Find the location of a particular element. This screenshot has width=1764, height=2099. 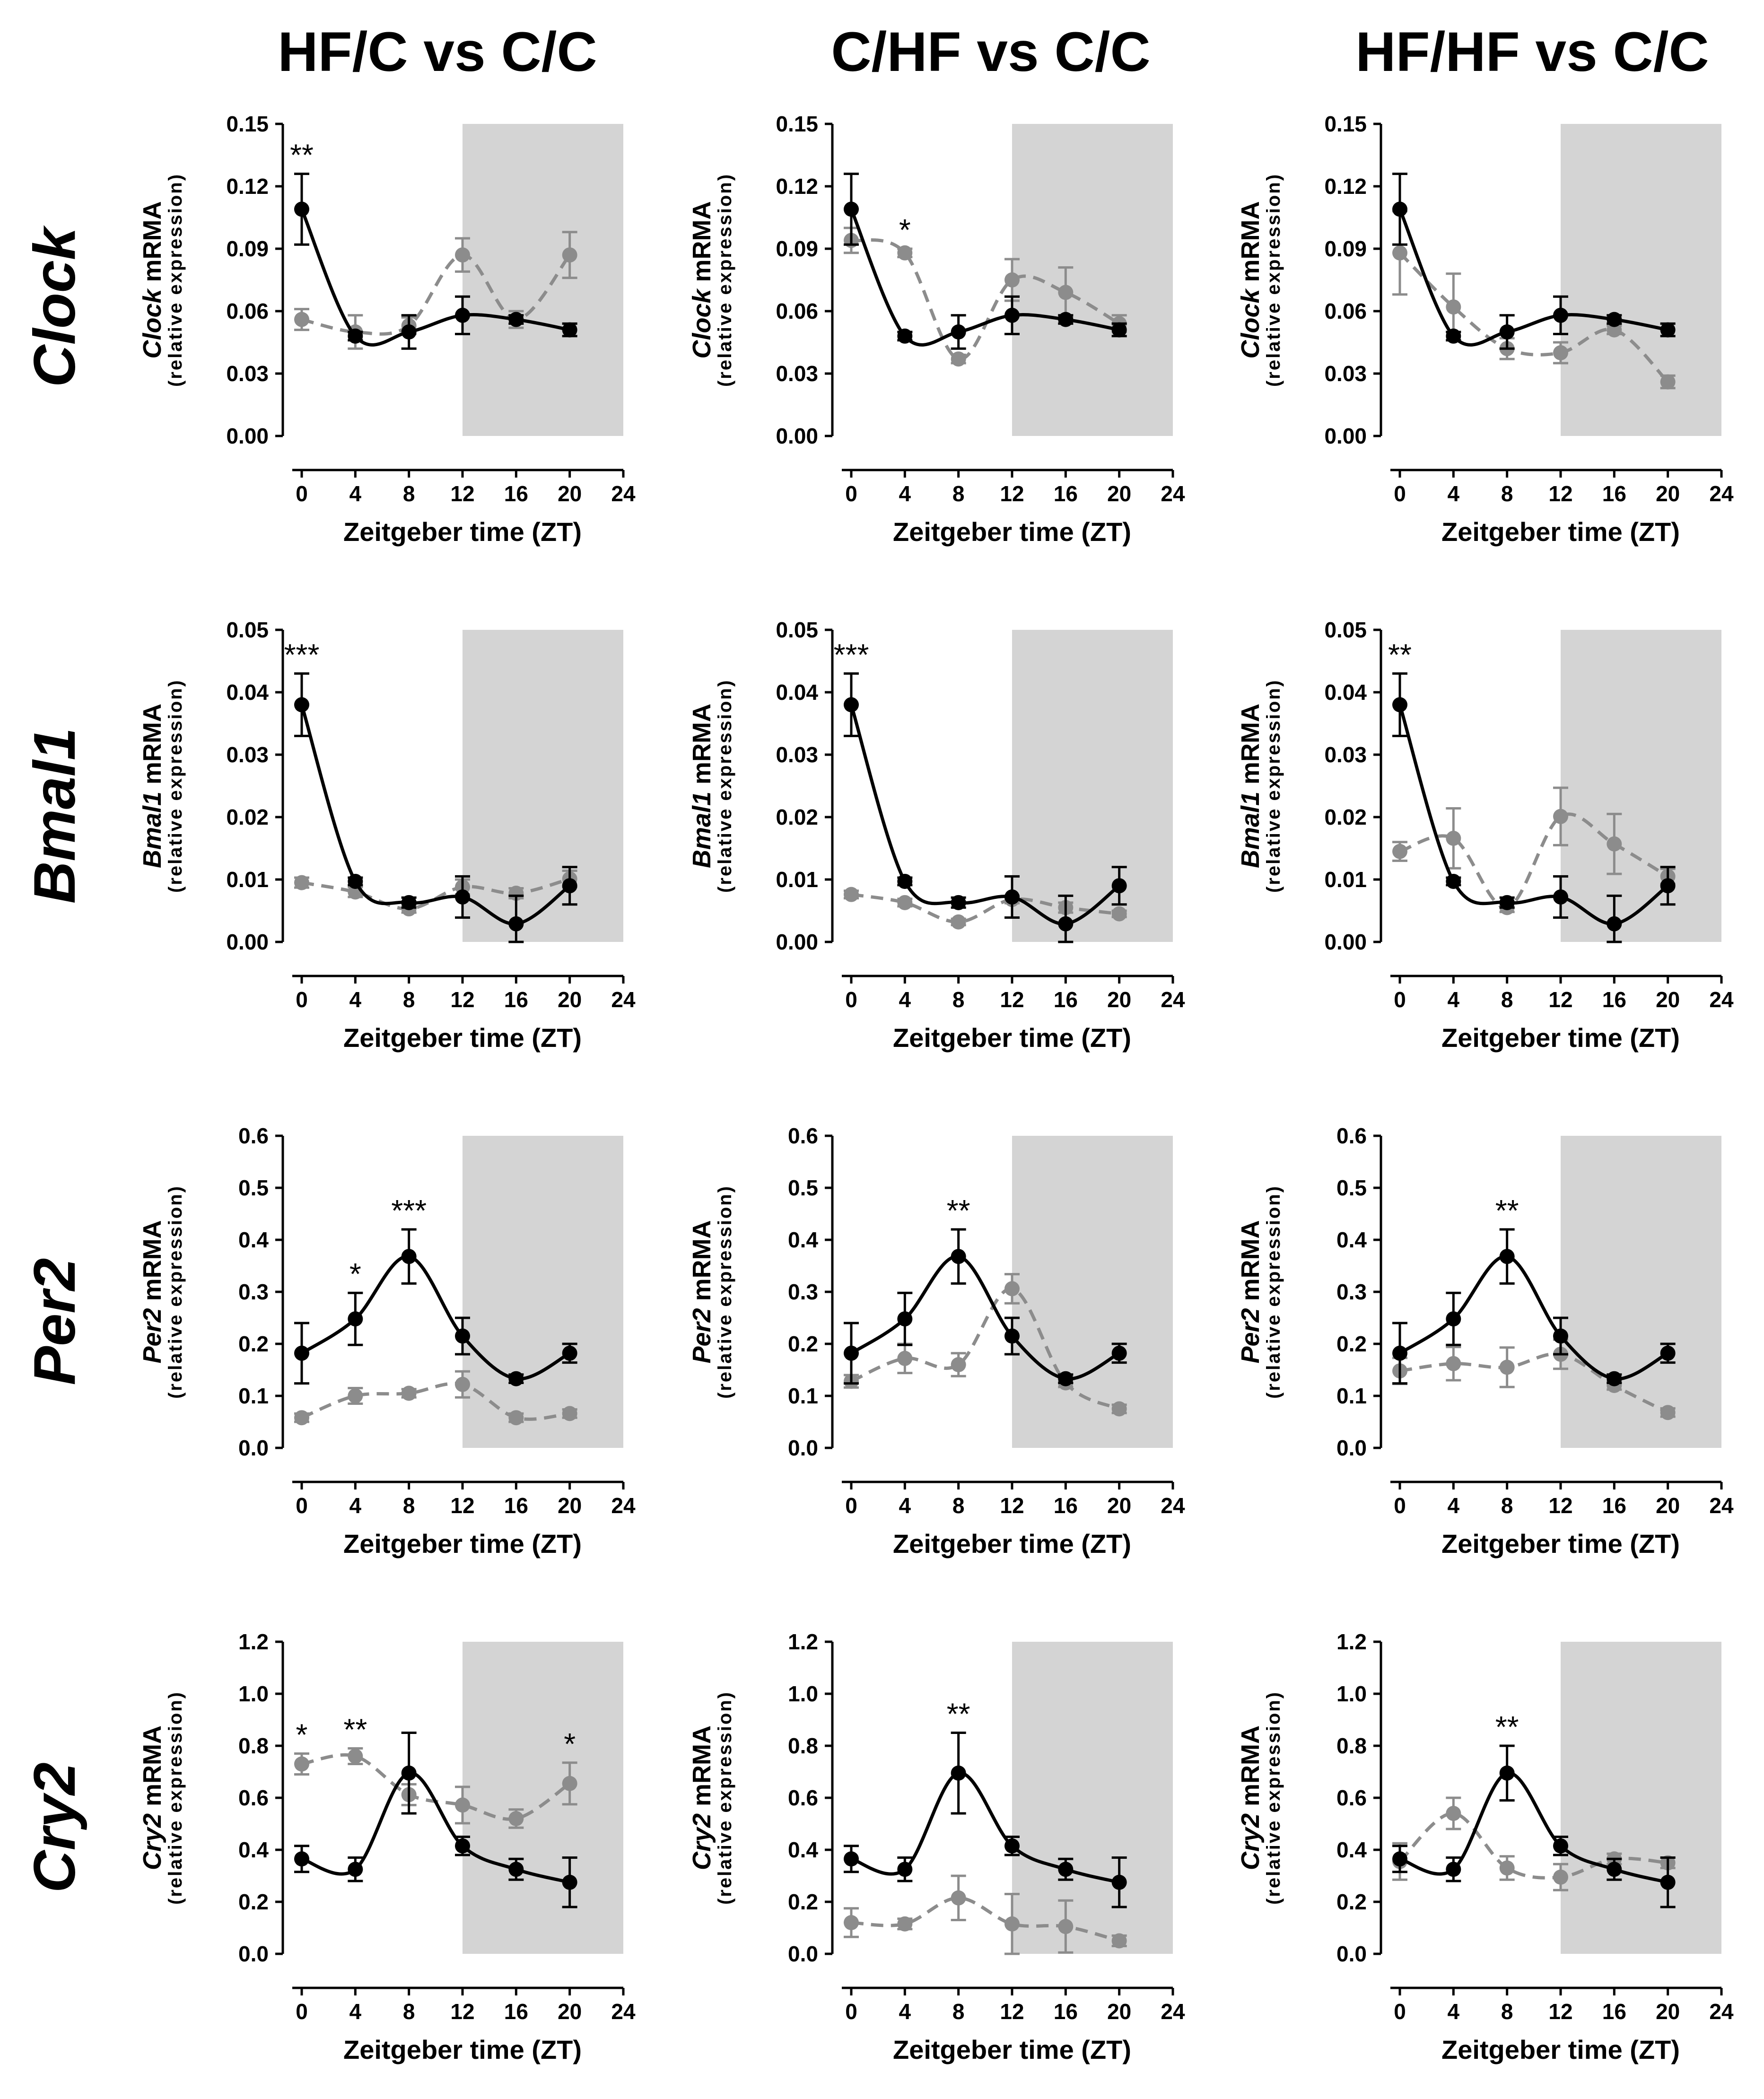

series-c-hf is located at coordinates (986, 1914).